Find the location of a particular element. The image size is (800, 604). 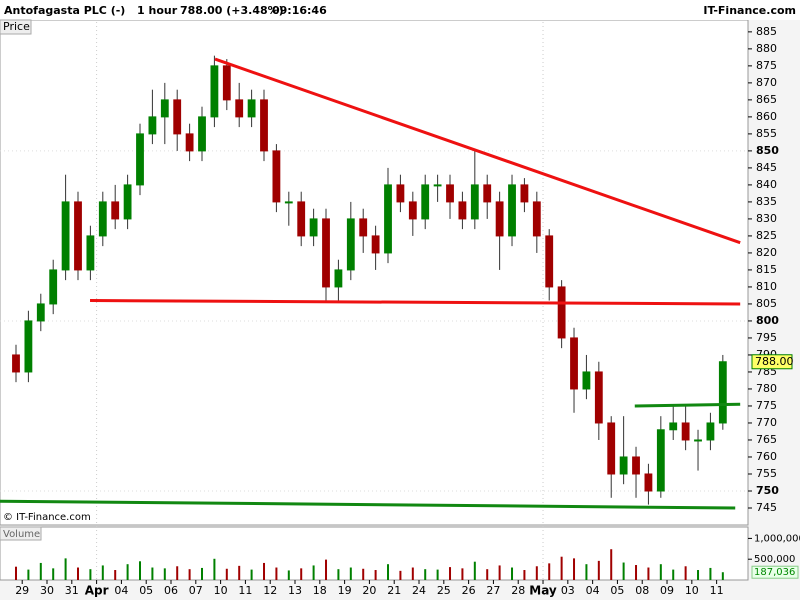

y-tick-label: 815 is located at coordinates (766, 269).